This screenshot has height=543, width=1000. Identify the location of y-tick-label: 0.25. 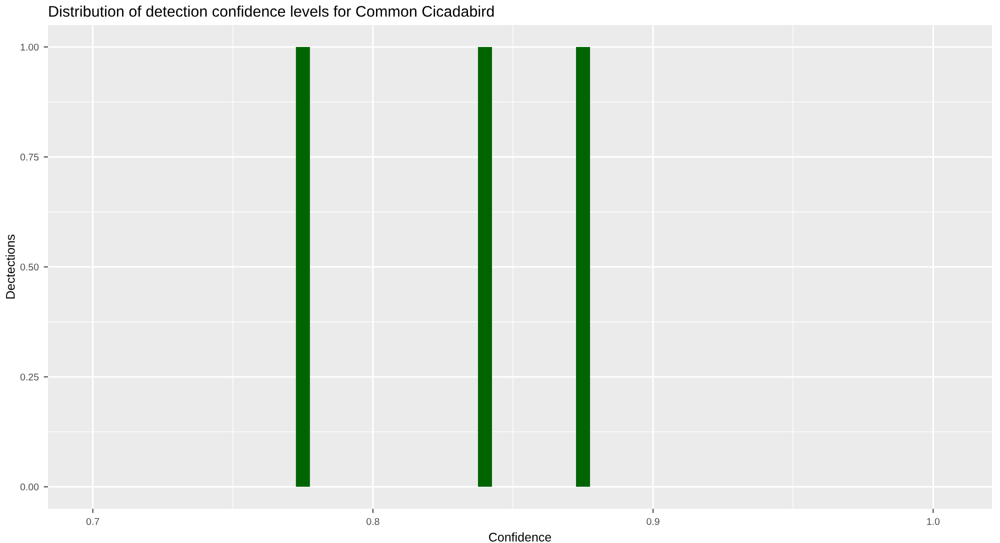
(29, 377).